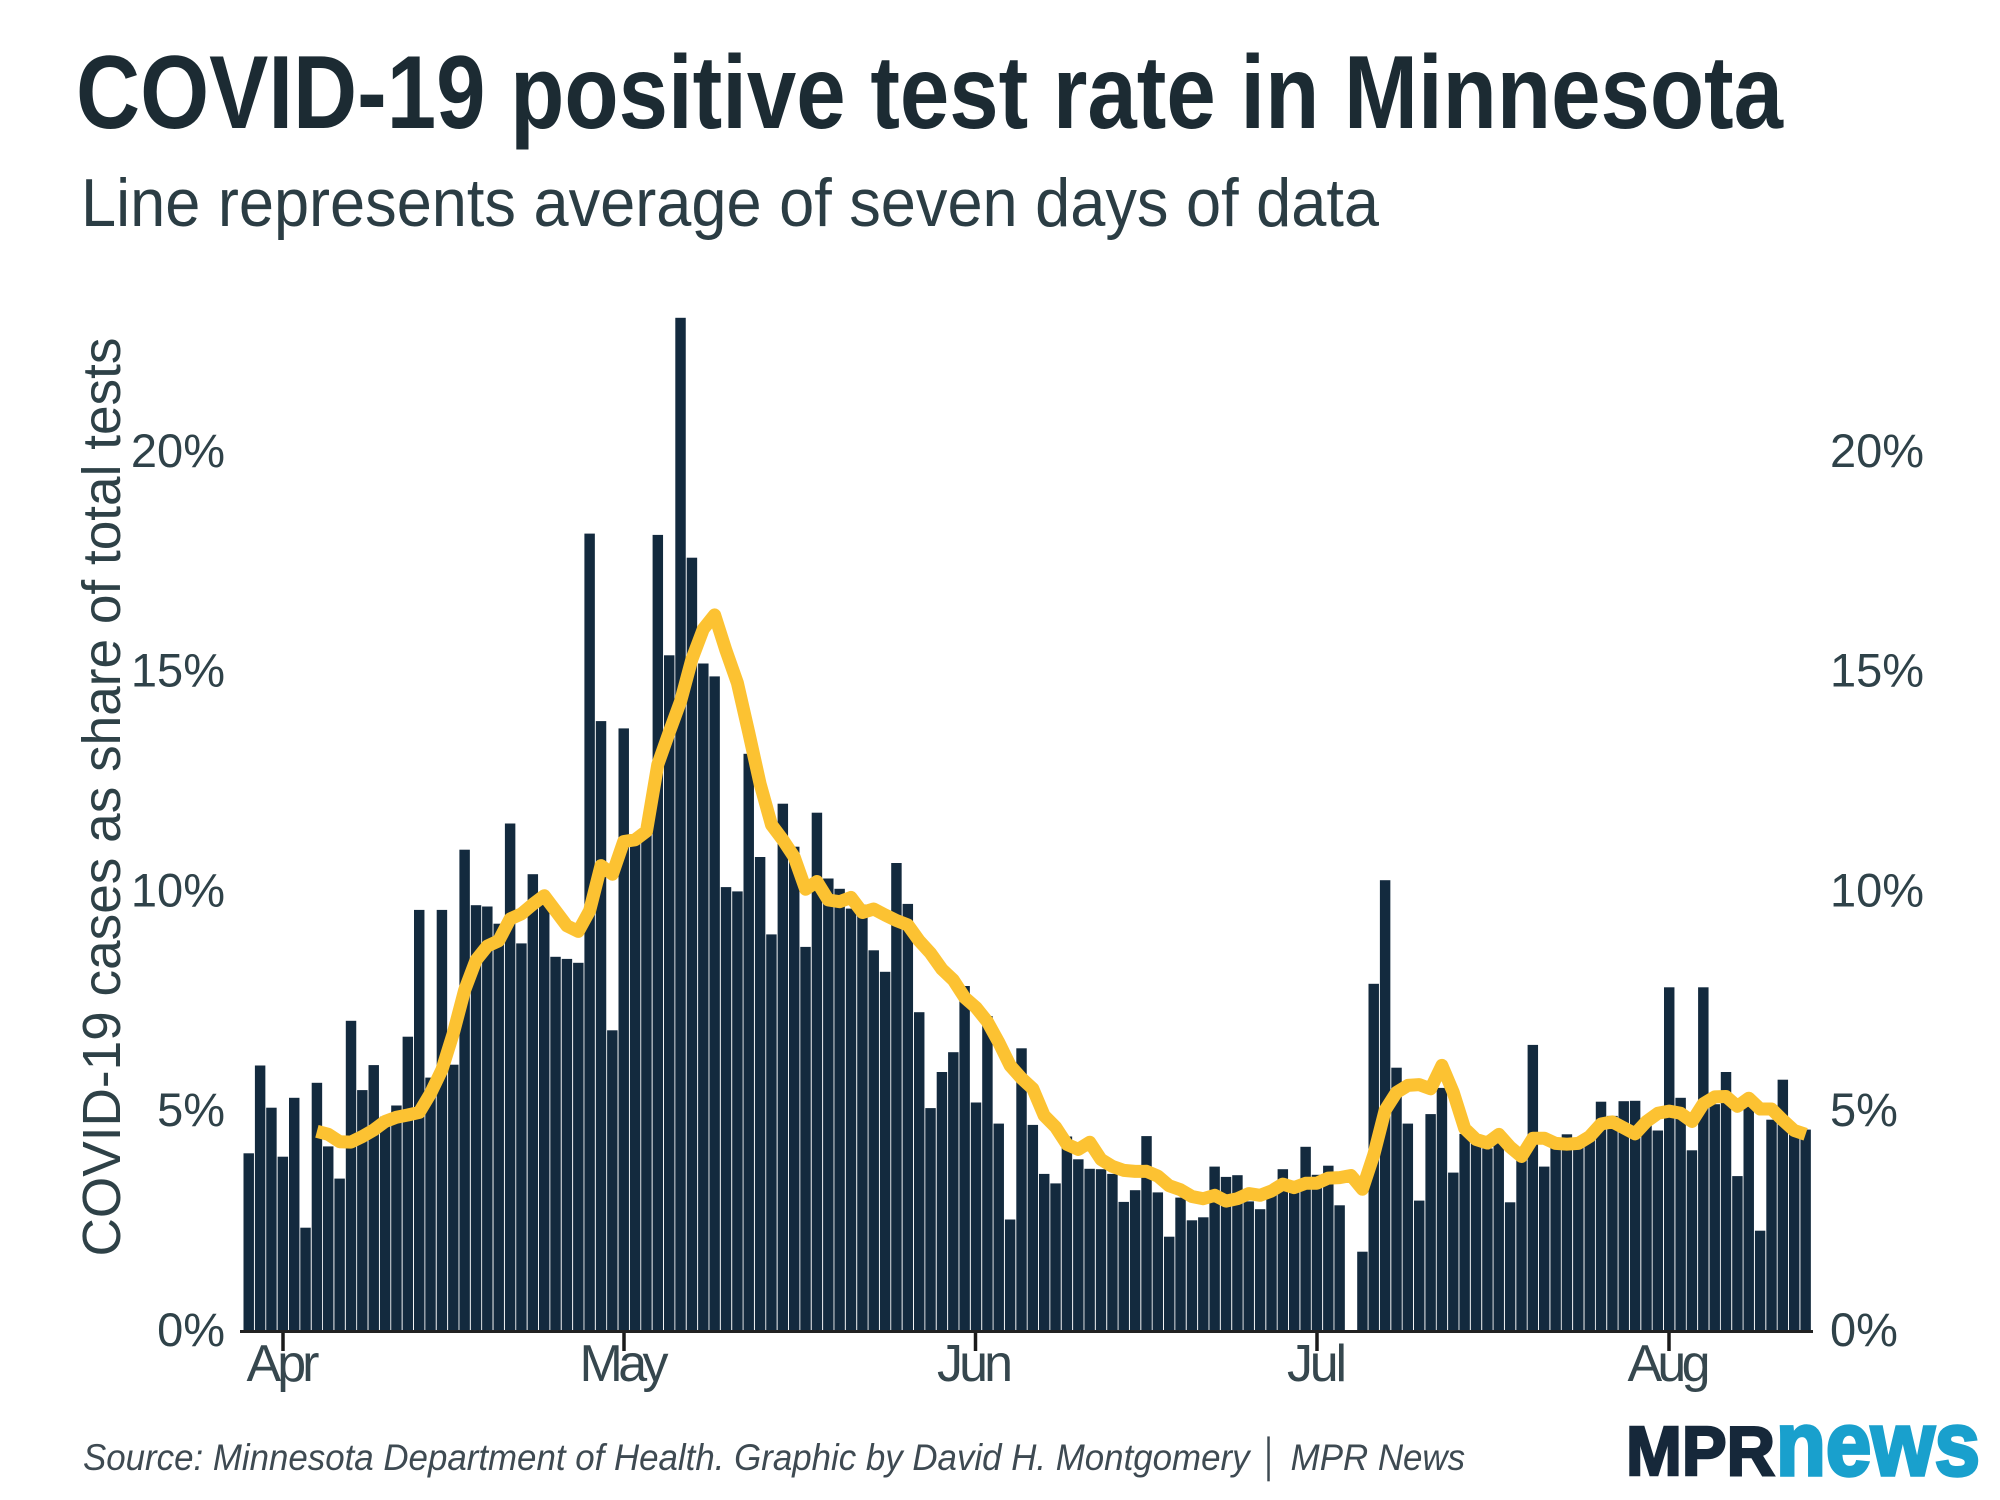 This screenshot has height=1500, width=2000. I want to click on svg-text: MPR, so click(1700, 1451).